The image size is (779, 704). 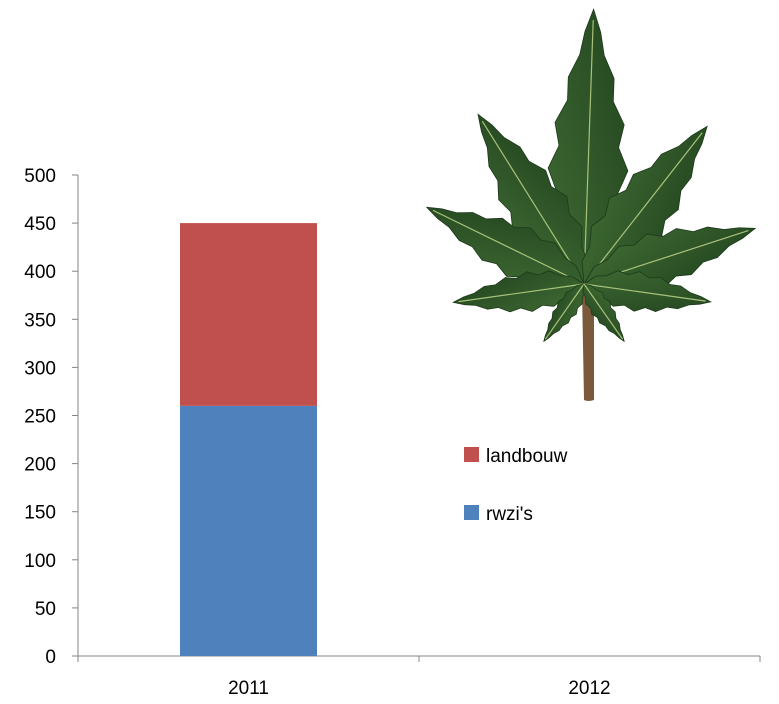 I want to click on y-axis-ticks: 0 50 100 150 200 250 300 350 400 450 500, so click(x=51, y=417).